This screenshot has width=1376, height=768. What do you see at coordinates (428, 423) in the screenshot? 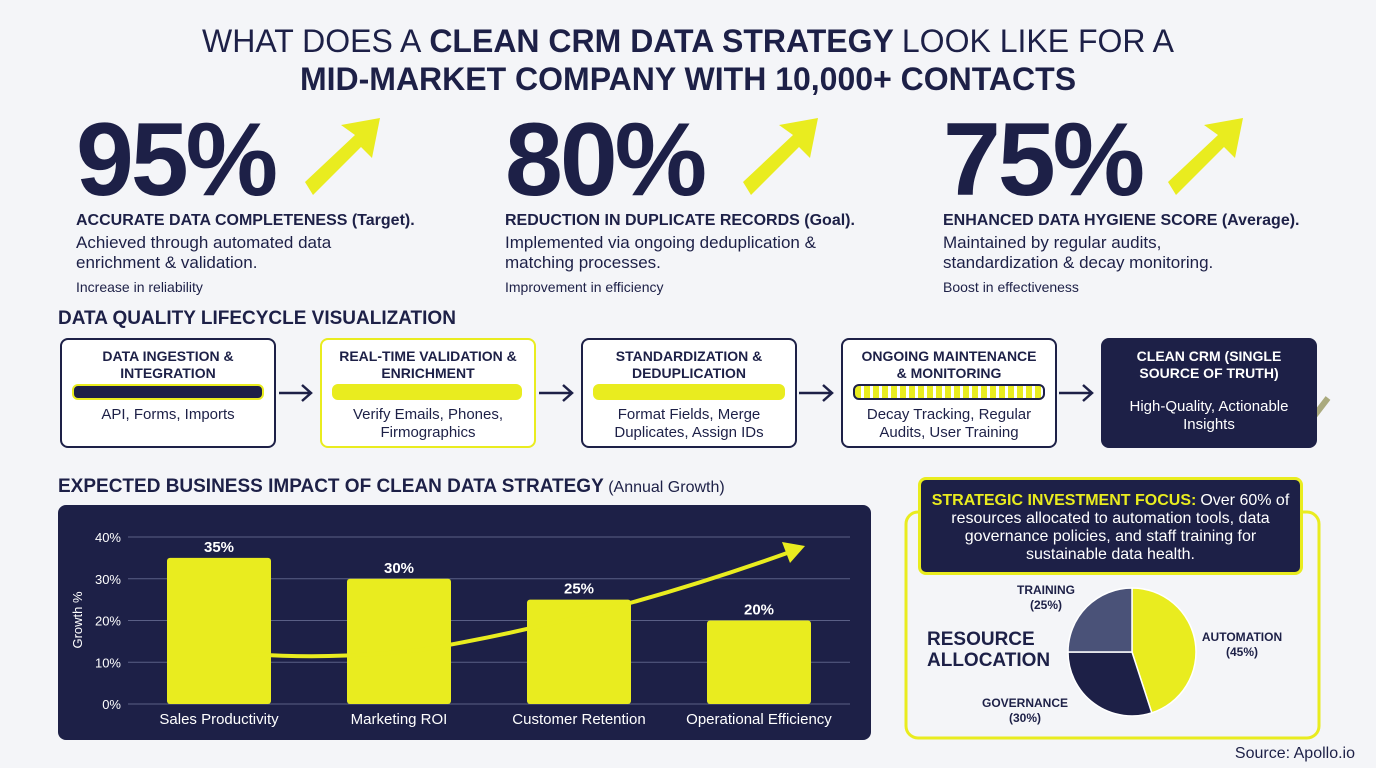
I see `step-desc: Verify Emails, Phones, Firmographics` at bounding box center [428, 423].